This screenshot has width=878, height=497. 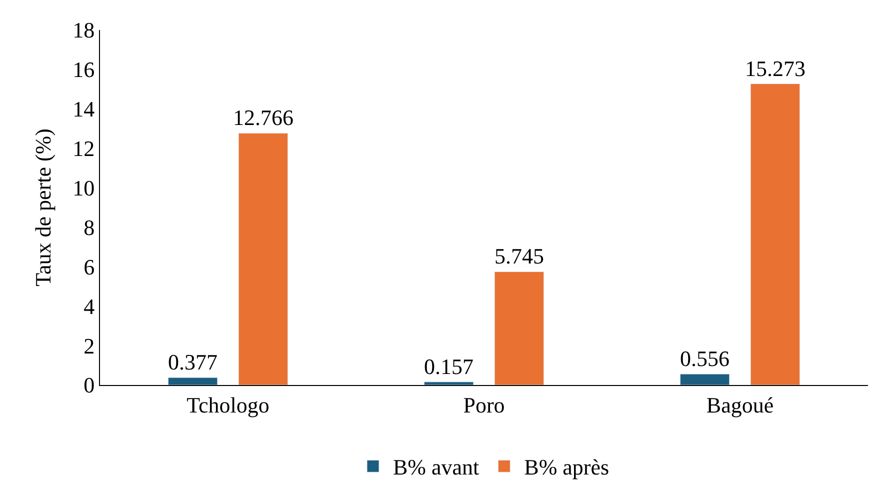 What do you see at coordinates (89, 385) in the screenshot?
I see `y-tick-label: 0` at bounding box center [89, 385].